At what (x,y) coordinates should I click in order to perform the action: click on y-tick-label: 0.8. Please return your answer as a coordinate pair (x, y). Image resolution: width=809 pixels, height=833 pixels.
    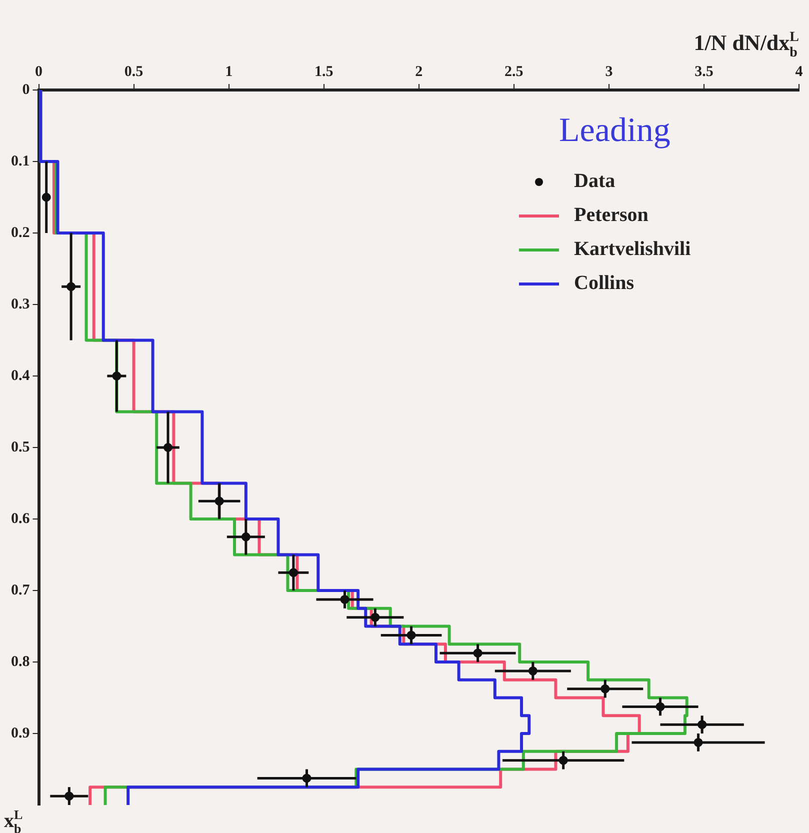
    Looking at the image, I should click on (20, 662).